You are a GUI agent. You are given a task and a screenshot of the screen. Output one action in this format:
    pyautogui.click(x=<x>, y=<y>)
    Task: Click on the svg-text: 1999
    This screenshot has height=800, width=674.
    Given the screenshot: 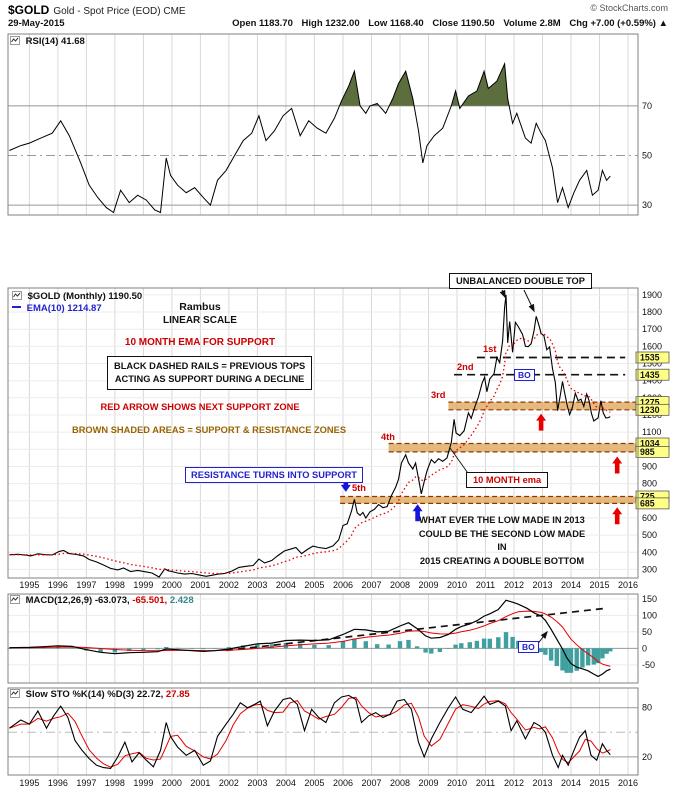 What is the action you would take?
    pyautogui.click(x=143, y=585)
    